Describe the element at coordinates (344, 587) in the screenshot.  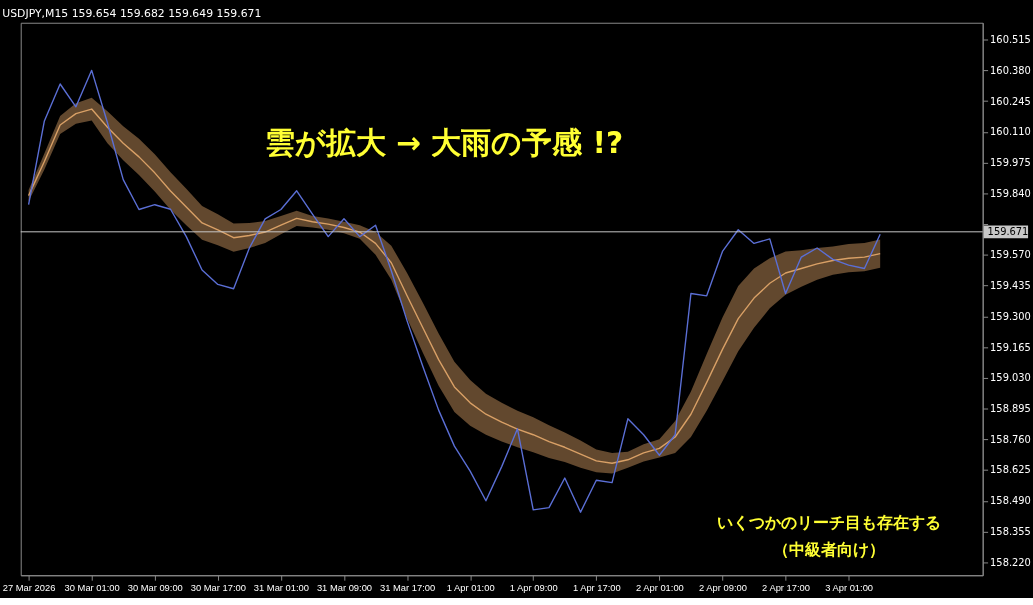
I see `x-tick-label: 31 Mar 09:00` at that location.